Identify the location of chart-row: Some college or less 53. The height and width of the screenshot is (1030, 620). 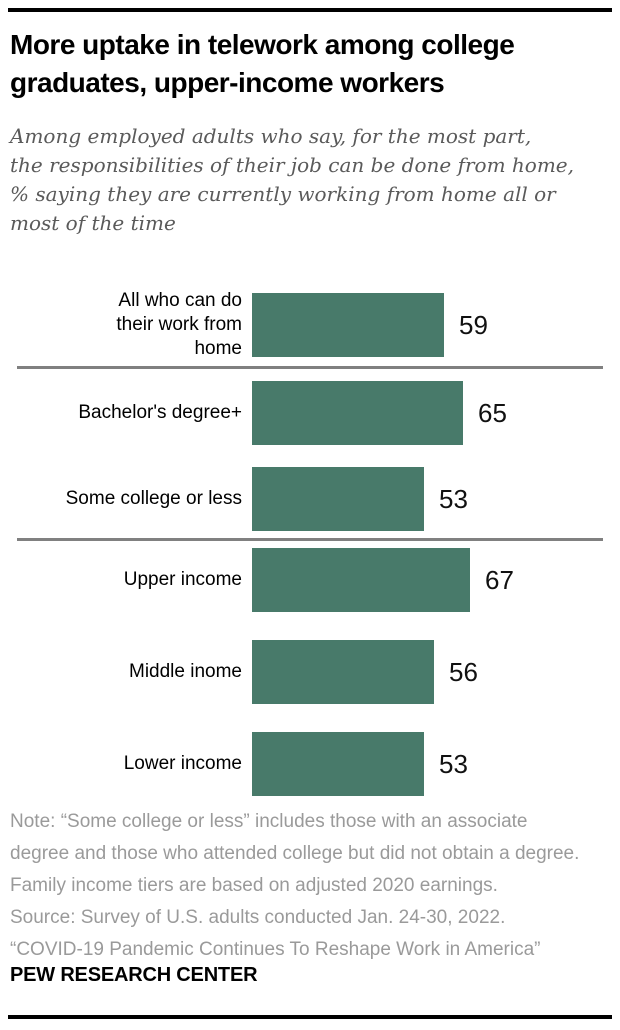
(312, 499).